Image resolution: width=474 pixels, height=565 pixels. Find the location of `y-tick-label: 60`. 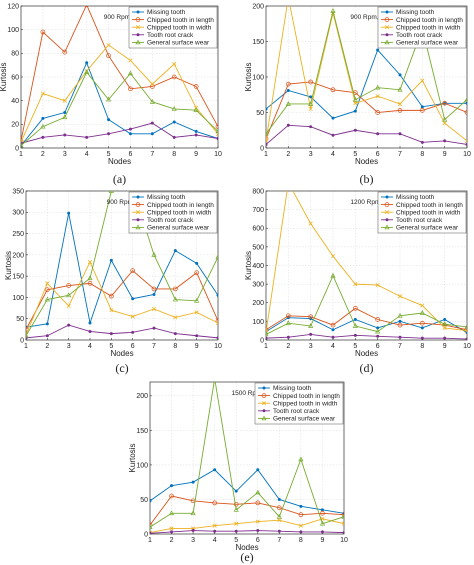

y-tick-label: 60 is located at coordinates (15, 77).